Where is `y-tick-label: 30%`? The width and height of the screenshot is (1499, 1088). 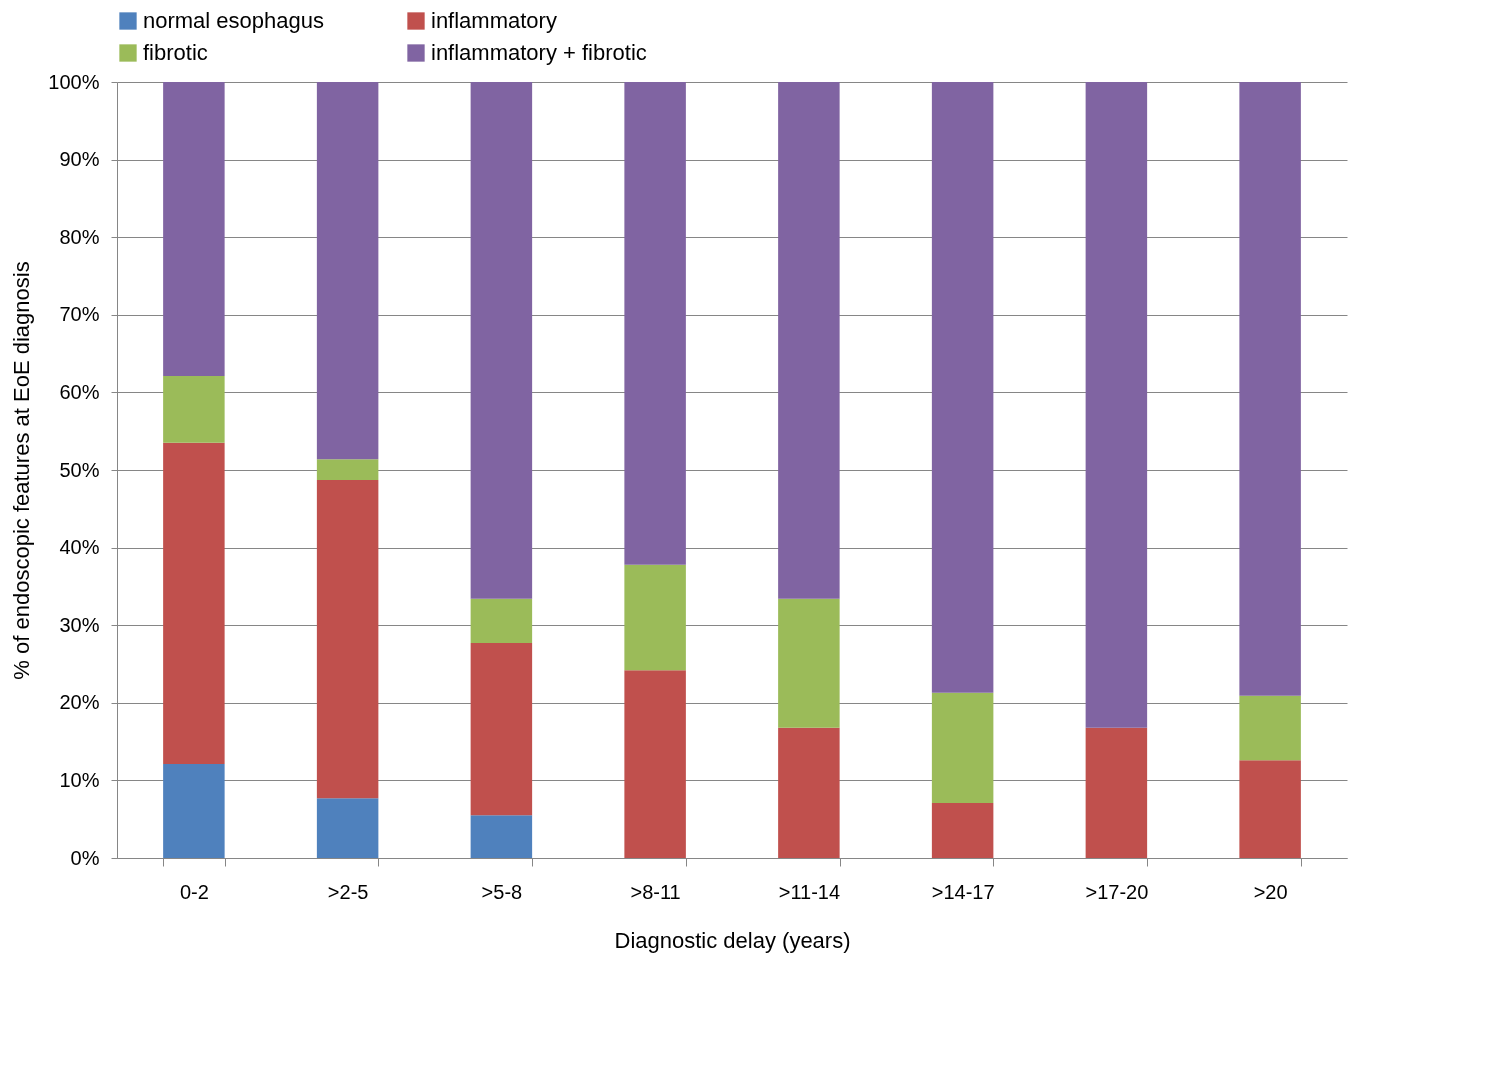
y-tick-label: 30% is located at coordinates (79, 624).